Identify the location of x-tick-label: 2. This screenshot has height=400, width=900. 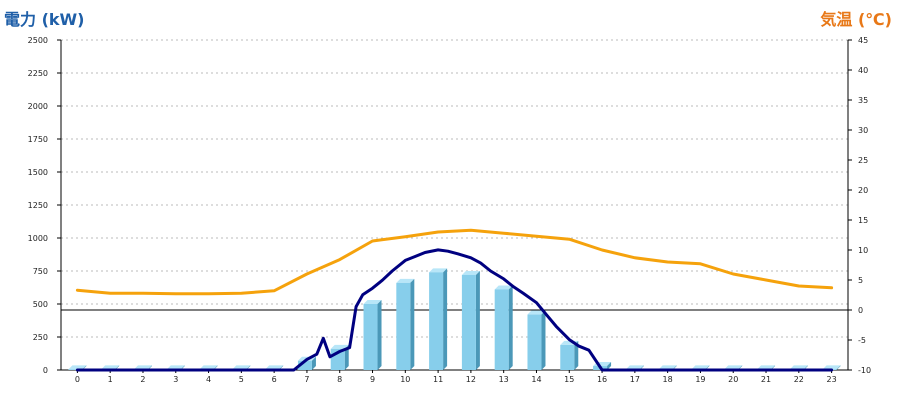
(142, 379).